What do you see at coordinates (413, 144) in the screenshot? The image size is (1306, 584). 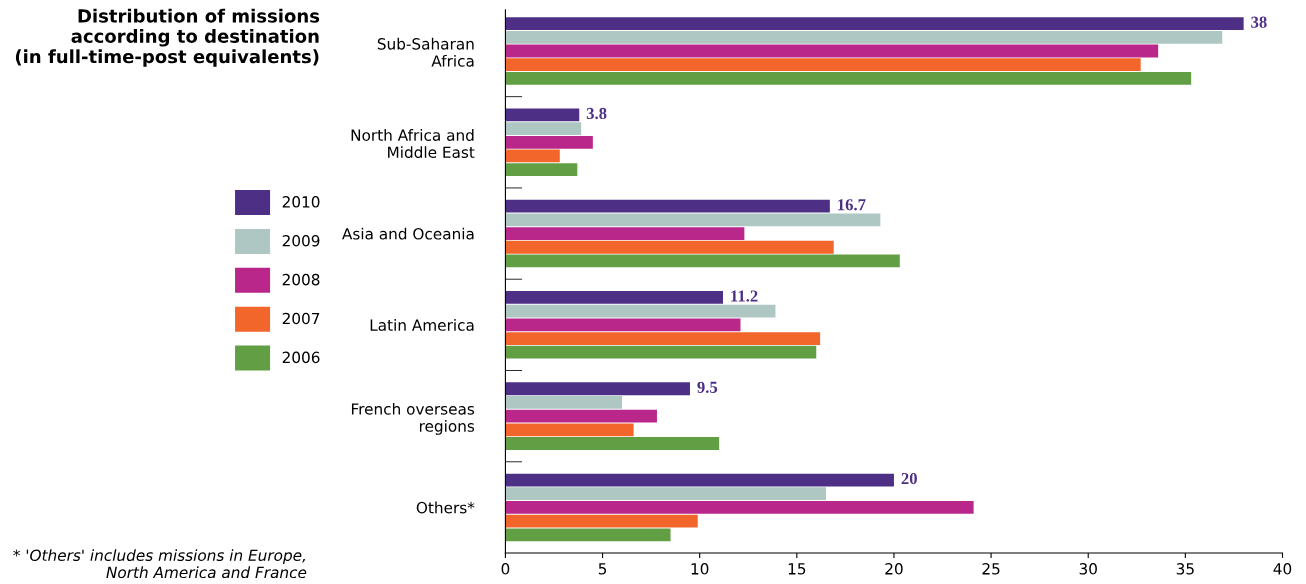 I see `y-tick-label: North Africa and Middle East` at bounding box center [413, 144].